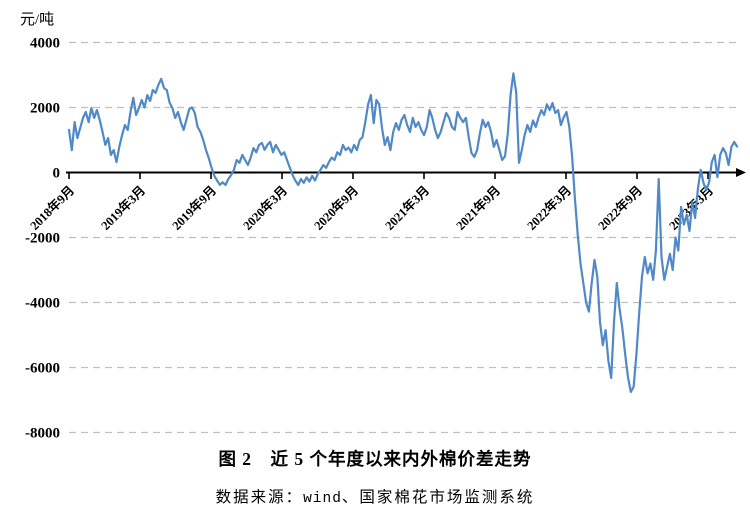 The width and height of the screenshot is (750, 526). What do you see at coordinates (741, 172) in the screenshot?
I see `x-axis-arrow-icon` at bounding box center [741, 172].